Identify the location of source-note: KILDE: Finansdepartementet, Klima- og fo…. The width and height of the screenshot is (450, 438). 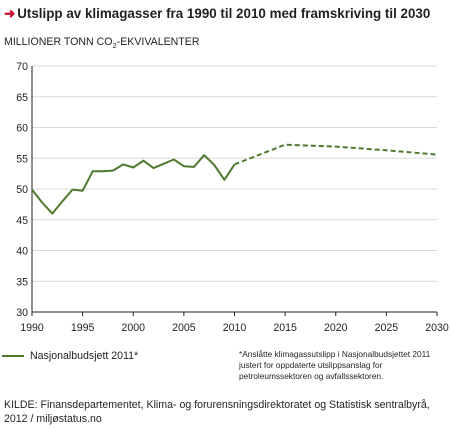
(217, 412).